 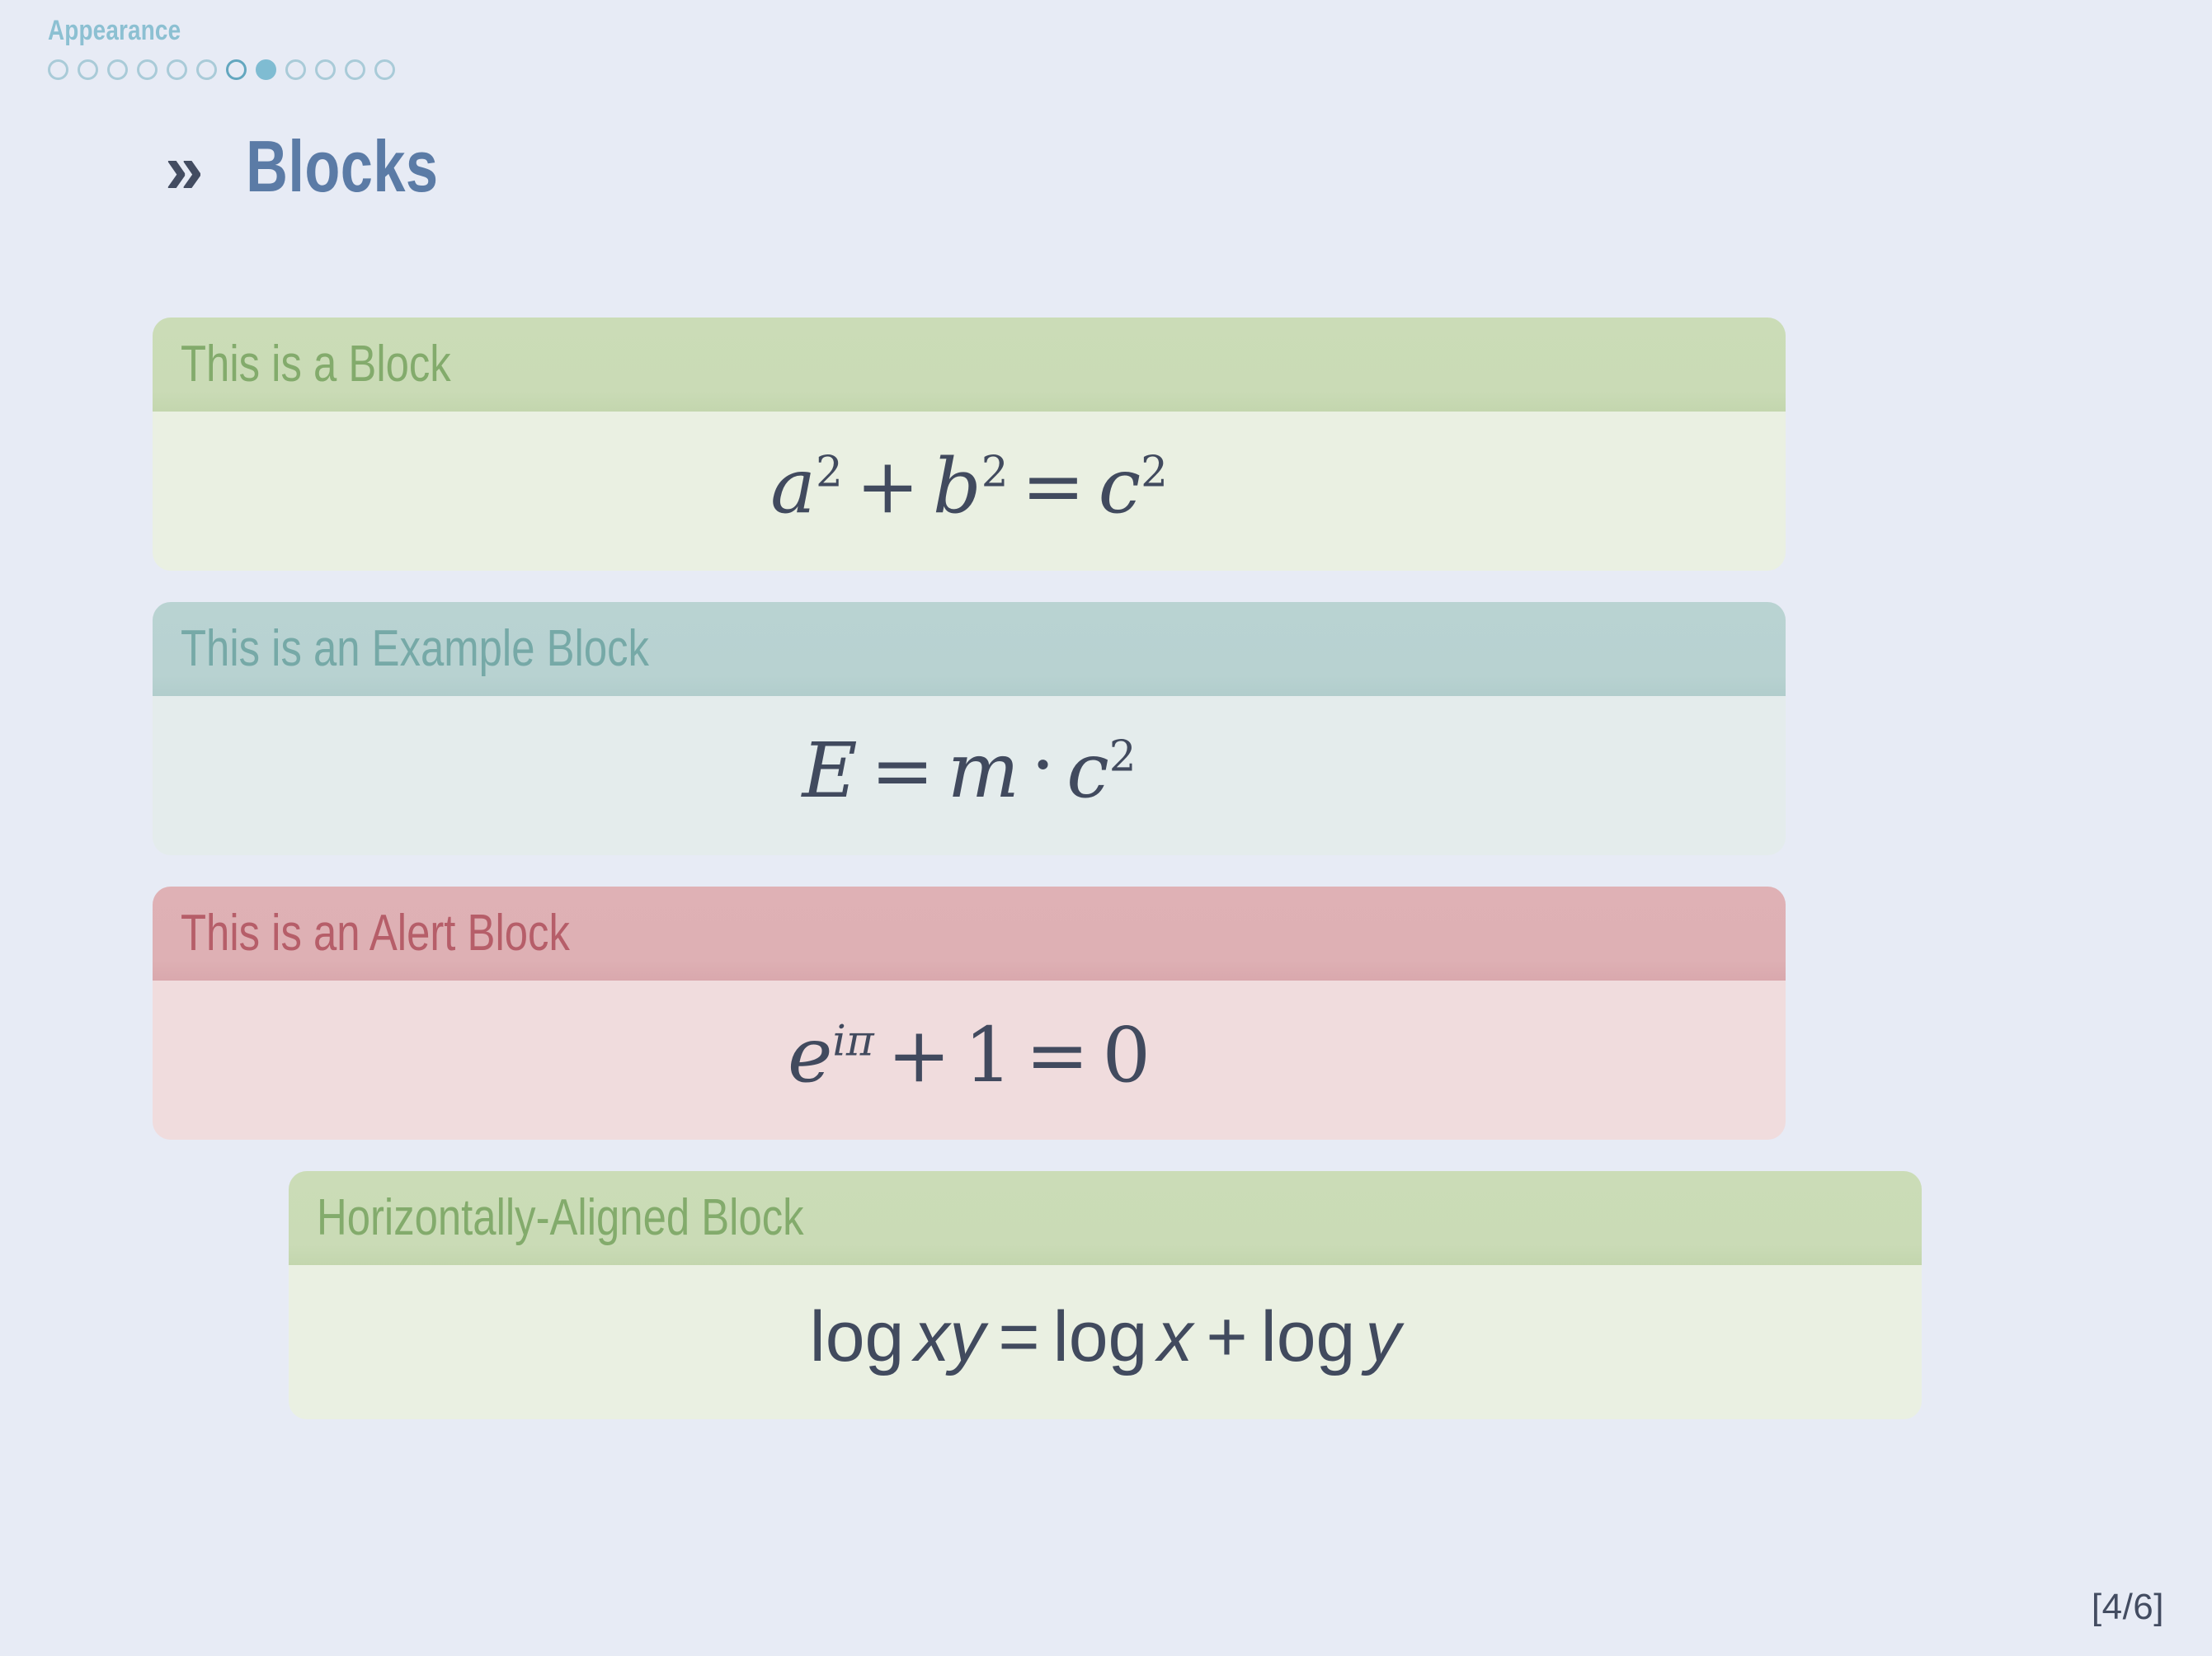 What do you see at coordinates (810, 1055) in the screenshot?
I see `math-var-e: e` at bounding box center [810, 1055].